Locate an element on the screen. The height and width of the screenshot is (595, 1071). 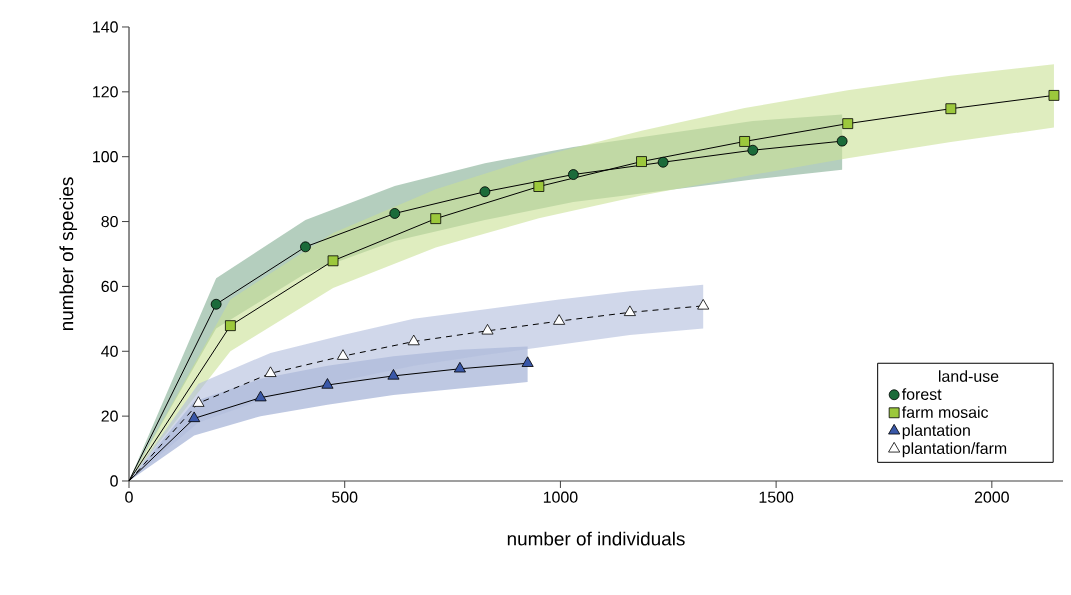
x-tick-label: 2000 is located at coordinates (991, 497).